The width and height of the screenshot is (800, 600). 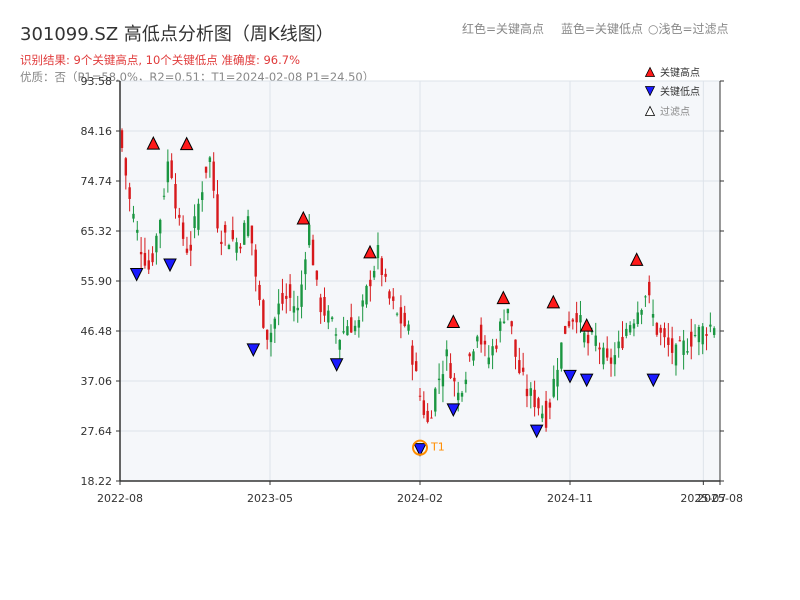 What do you see at coordinates (97, 281) in the screenshot?
I see `y-tick-label: 55.90` at bounding box center [97, 281].